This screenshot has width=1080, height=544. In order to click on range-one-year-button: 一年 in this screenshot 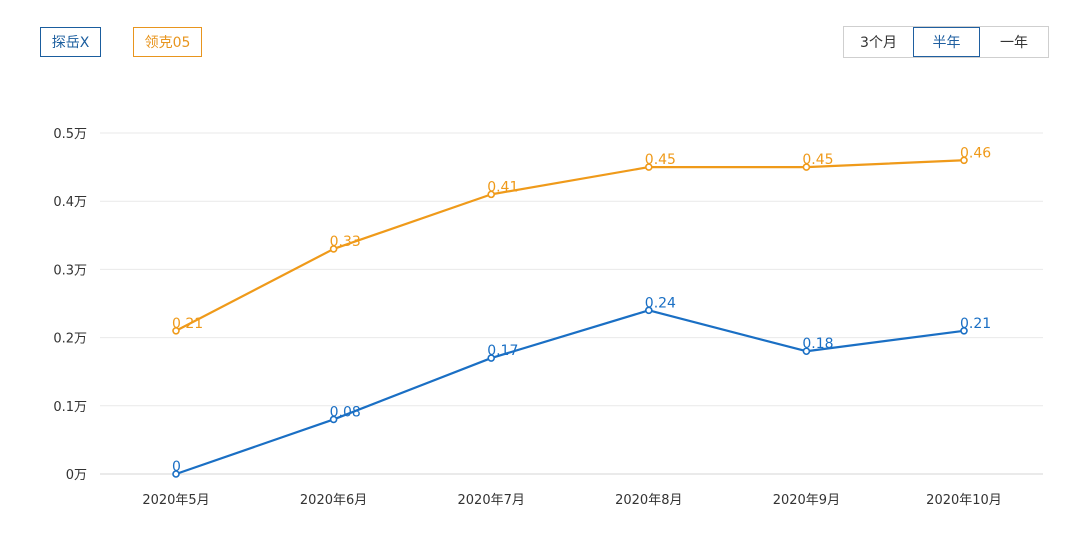, I will do `click(1014, 43)`.